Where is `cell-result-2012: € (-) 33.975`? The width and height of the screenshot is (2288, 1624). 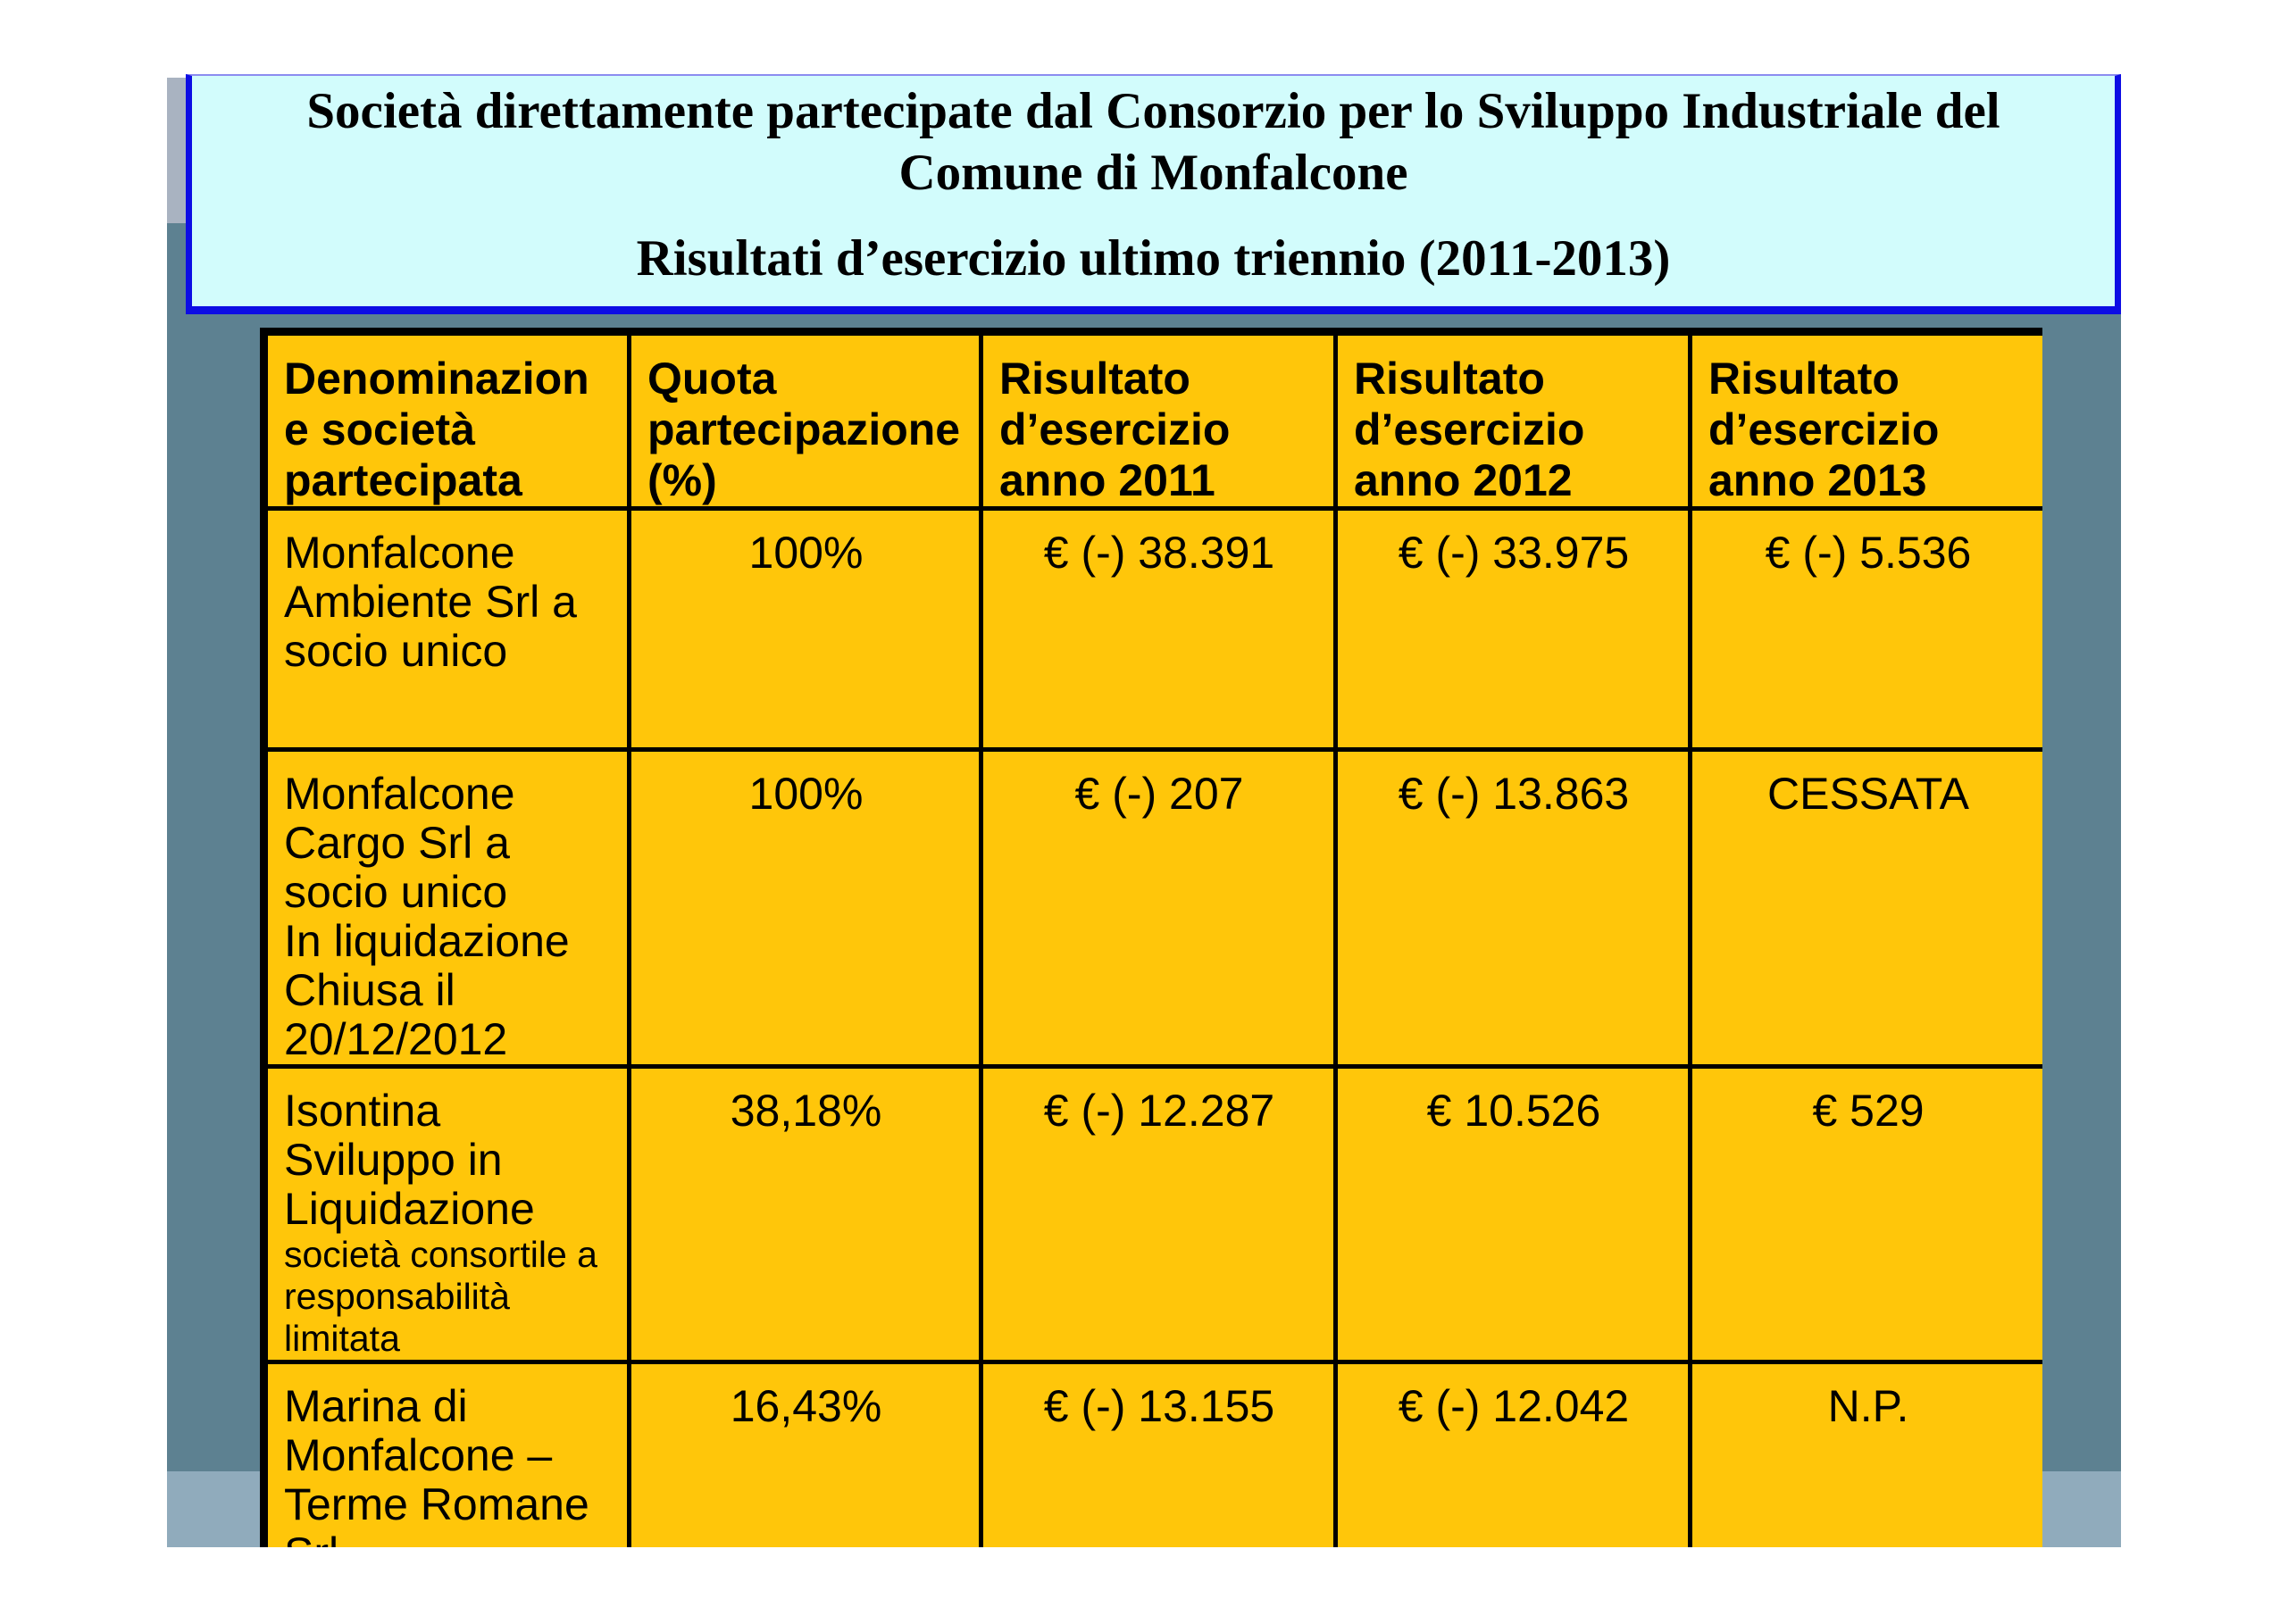 cell-result-2012: € (-) 33.975 is located at coordinates (1513, 629).